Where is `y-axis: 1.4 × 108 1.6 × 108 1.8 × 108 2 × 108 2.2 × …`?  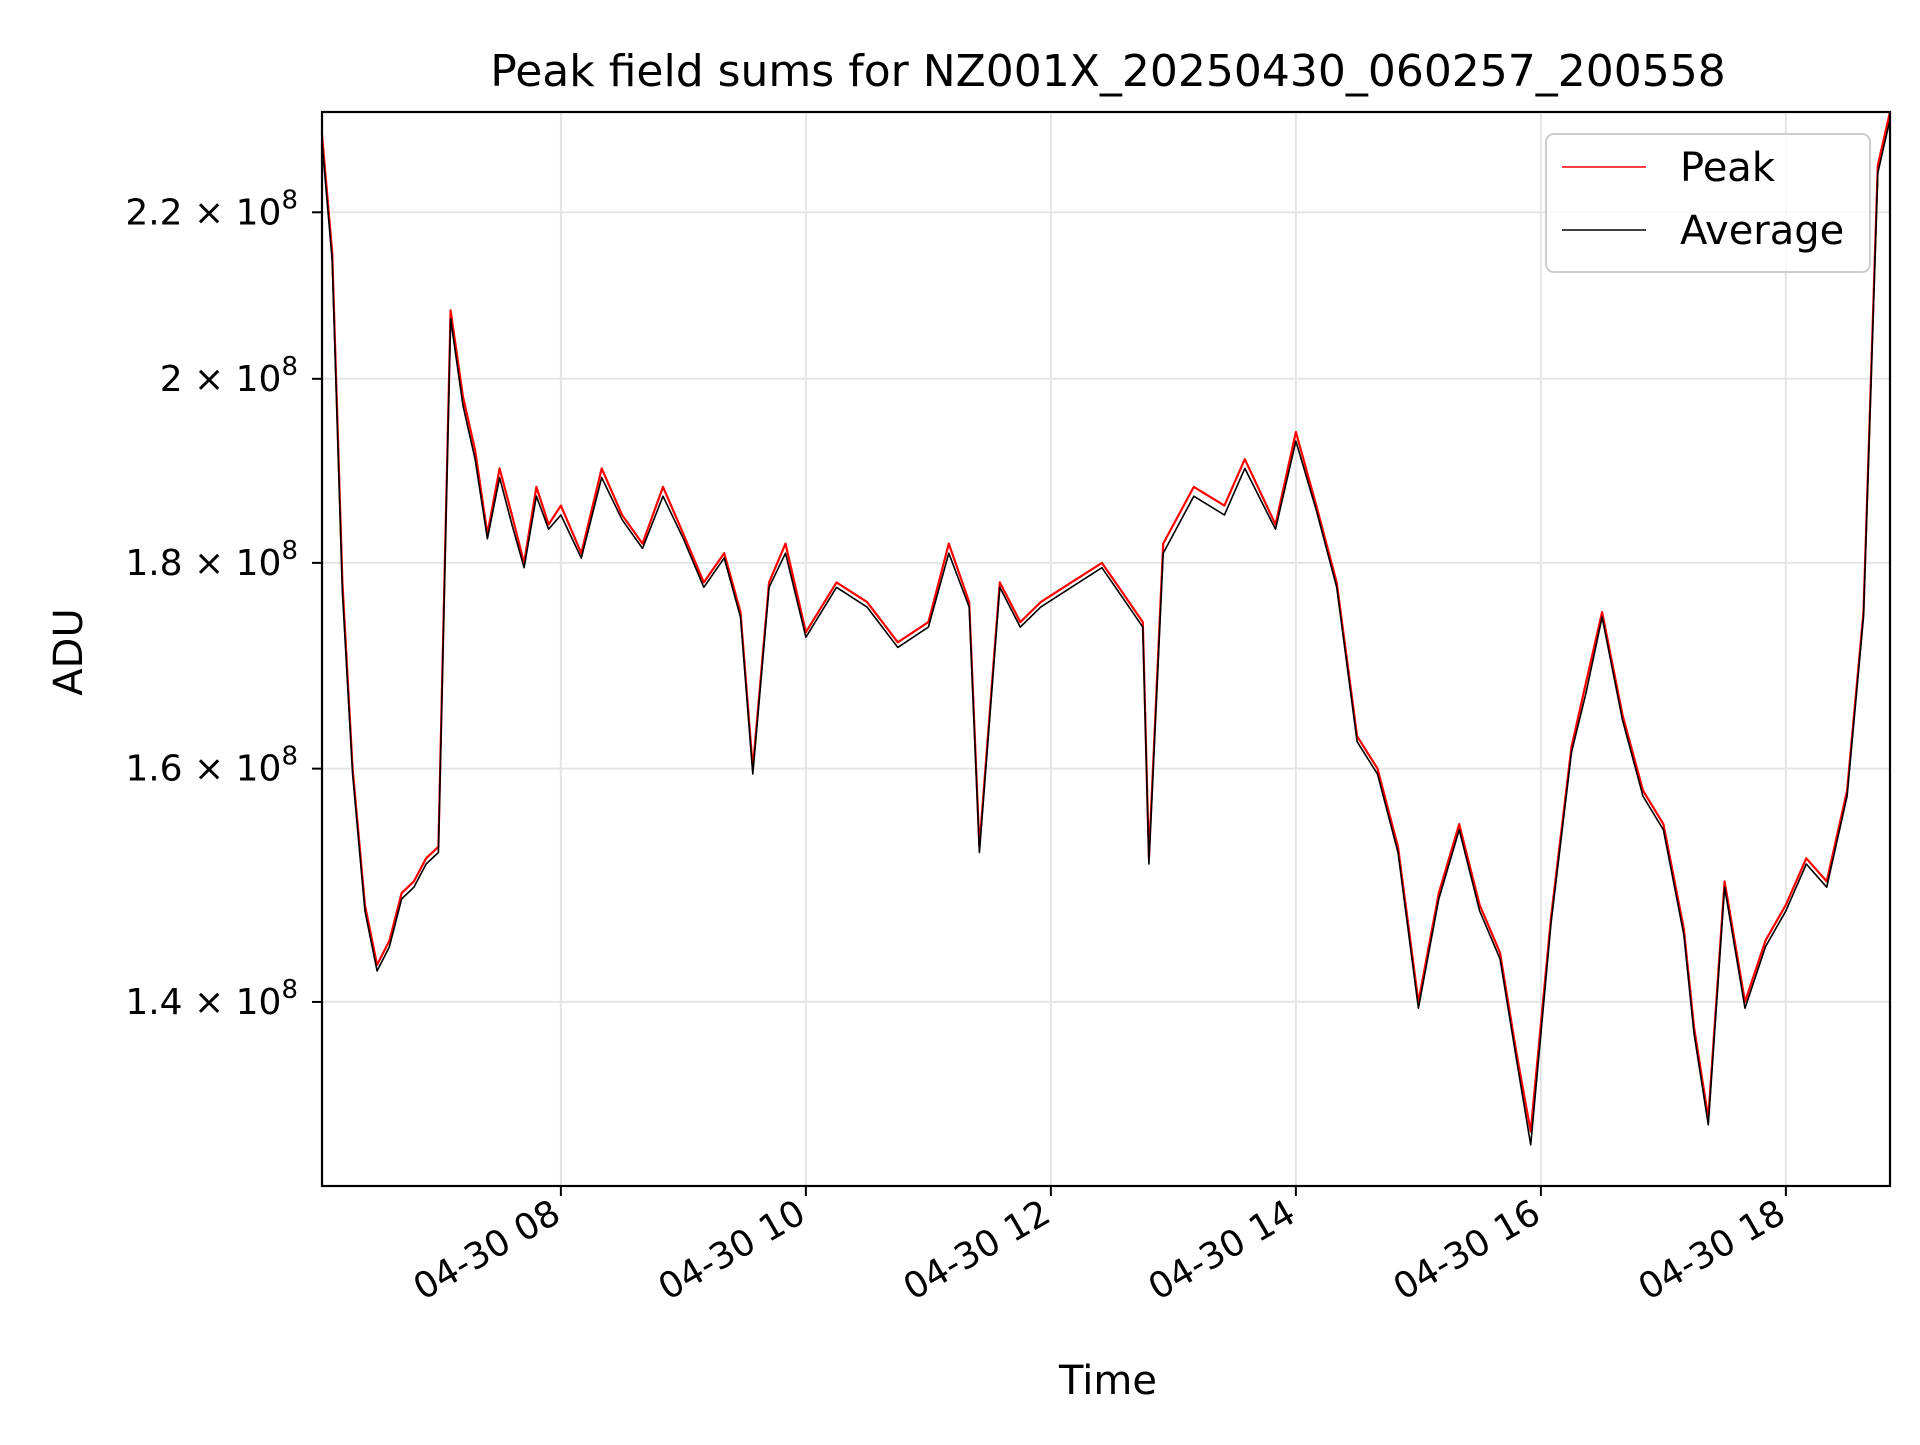 y-axis: 1.4 × 108 1.6 × 108 1.8 × 108 2 × 108 2.2 × … is located at coordinates (223, 604).